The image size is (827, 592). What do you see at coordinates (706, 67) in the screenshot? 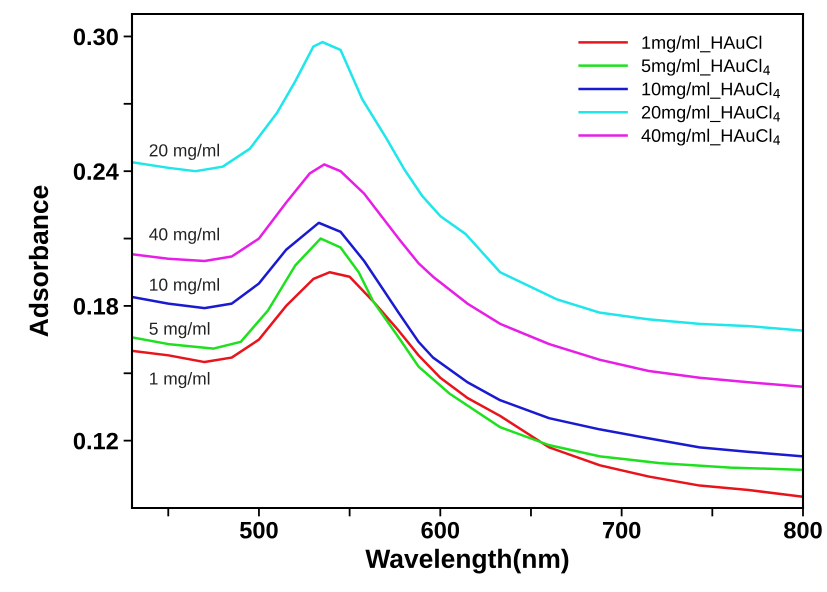
I see `legend-label: 5mg/ml_HAuCl$_{4}$` at bounding box center [706, 67].